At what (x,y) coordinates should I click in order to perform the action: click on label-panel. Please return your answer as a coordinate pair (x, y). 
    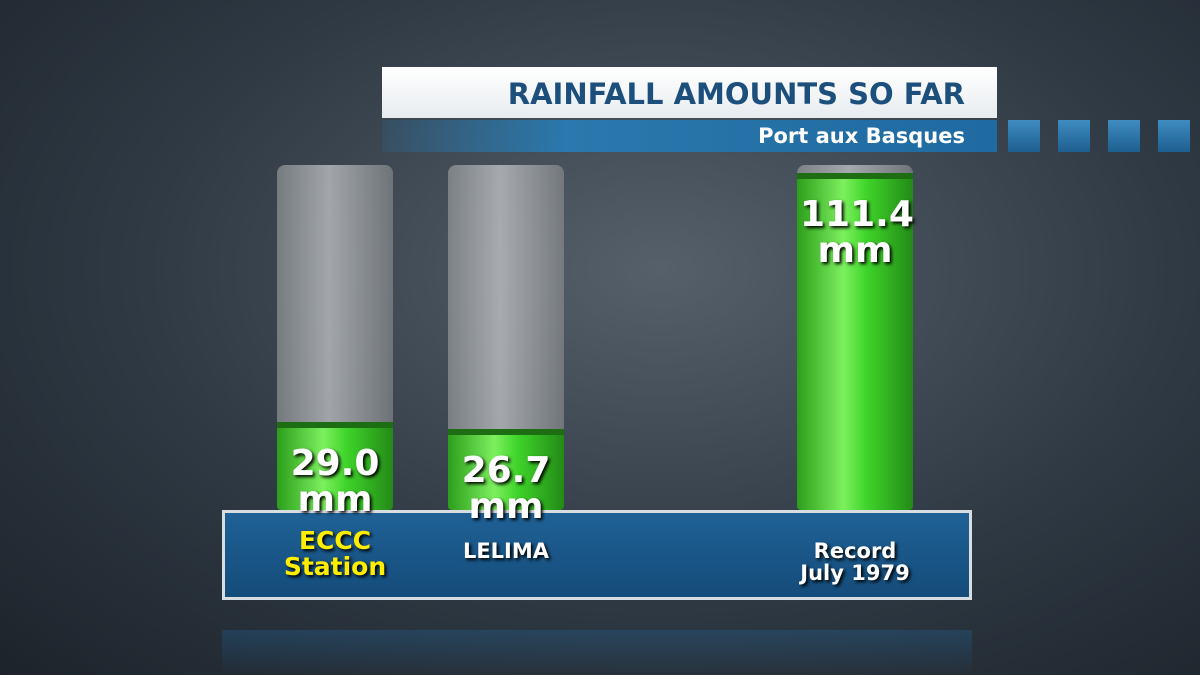
    Looking at the image, I should click on (597, 555).